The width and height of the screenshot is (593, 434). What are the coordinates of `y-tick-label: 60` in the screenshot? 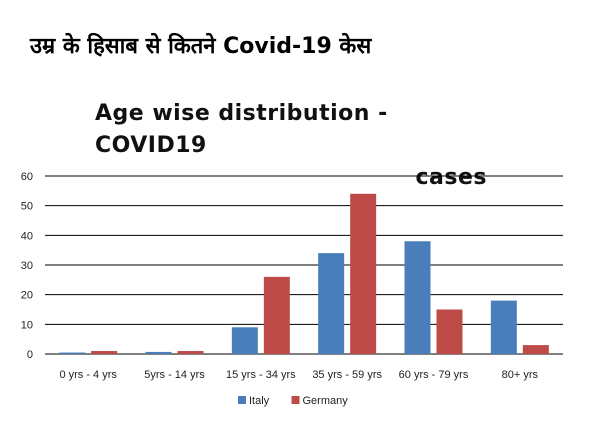 It's located at (27, 177).